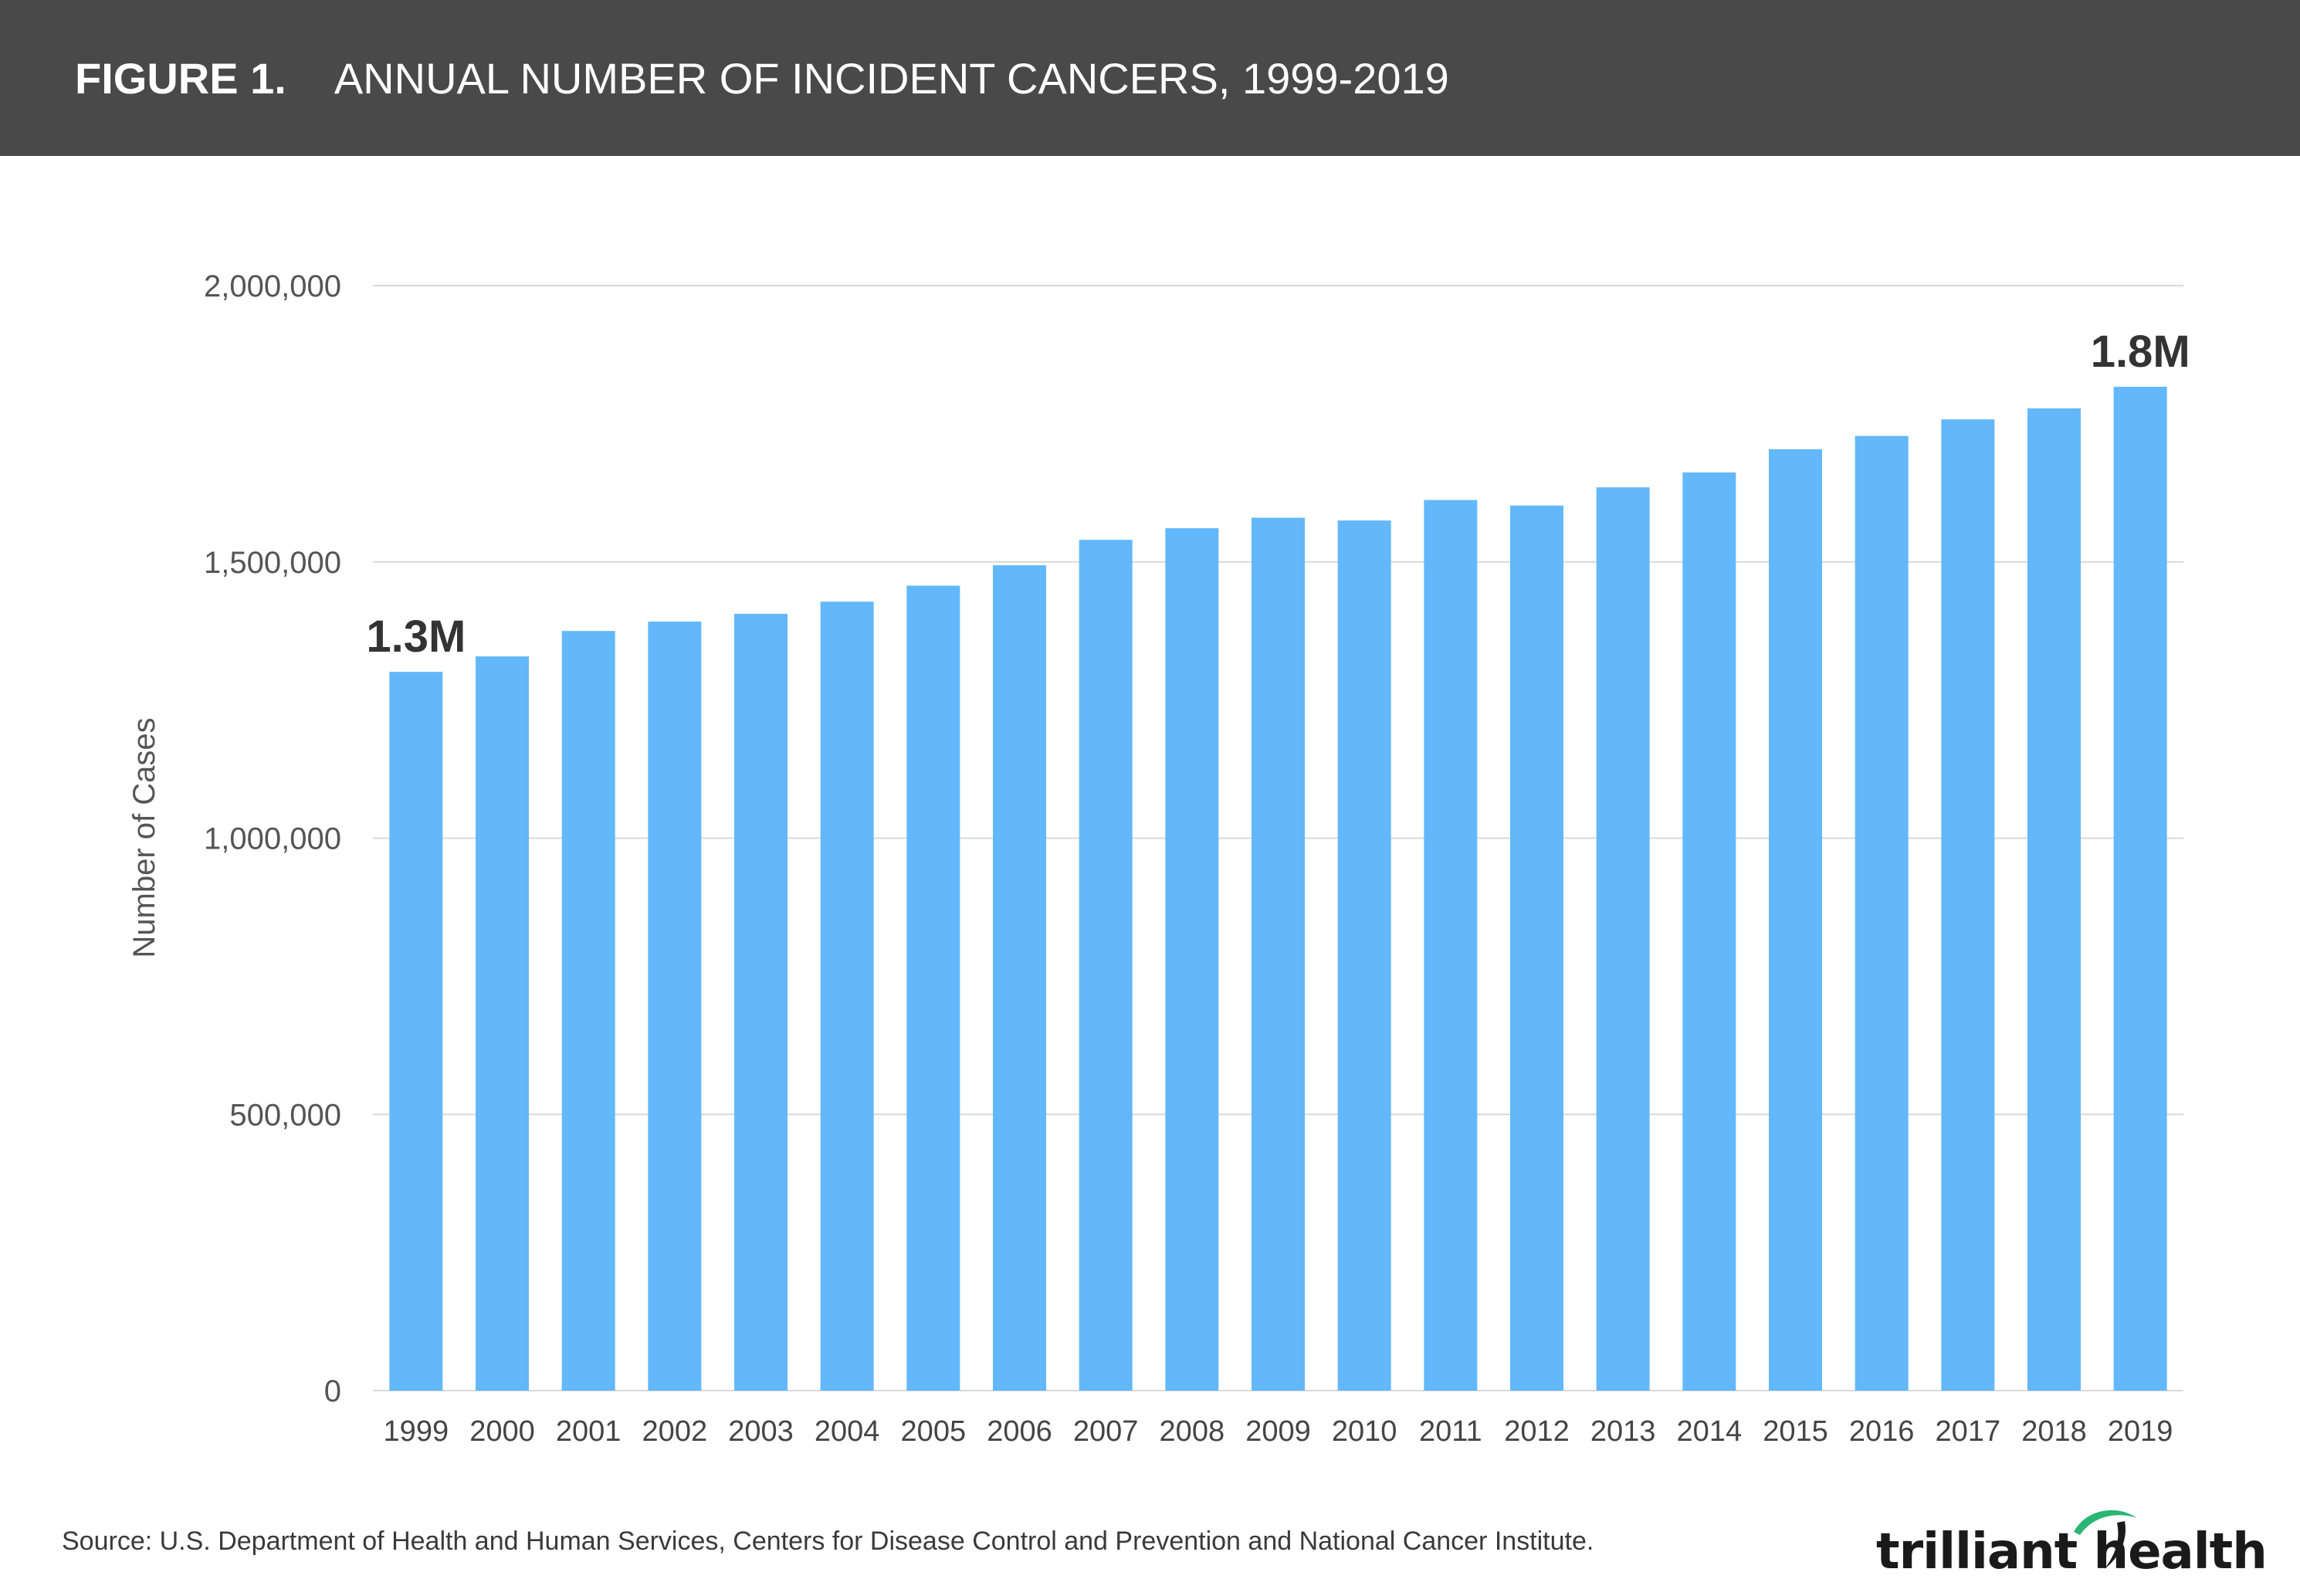 This screenshot has height=1596, width=2300. Describe the element at coordinates (285, 1115) in the screenshot. I see `y-tick-label: 500,000` at that location.